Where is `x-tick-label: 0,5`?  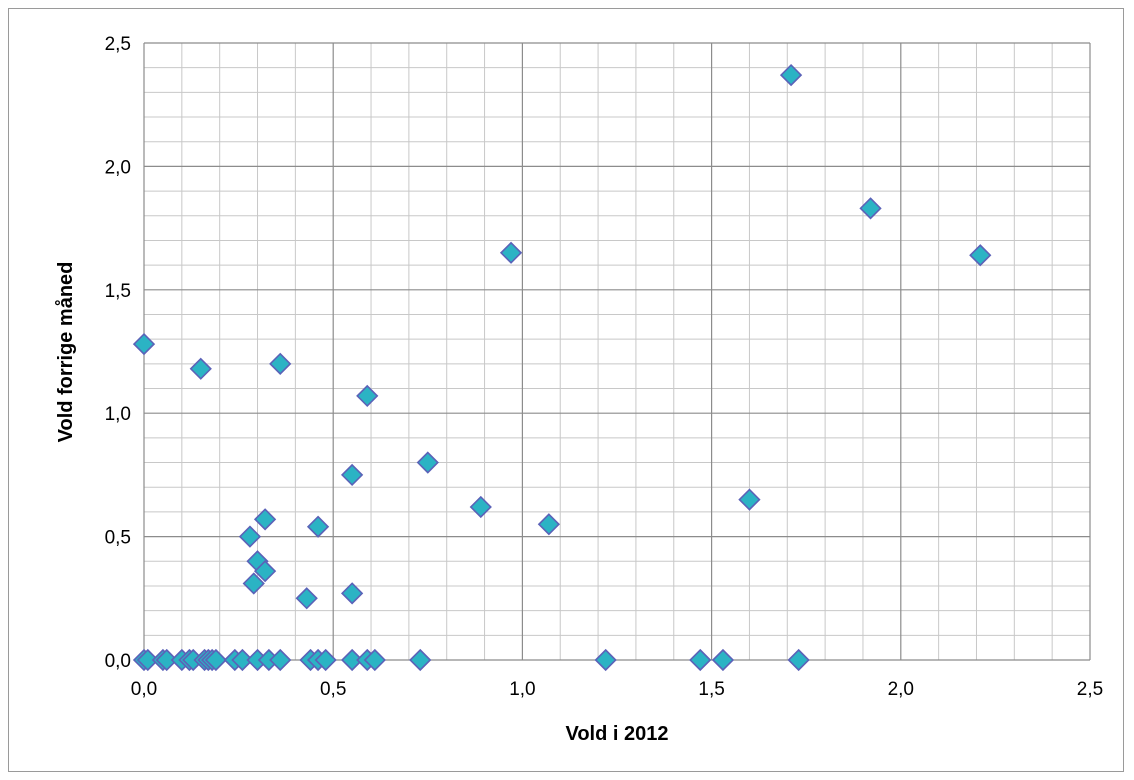 x-tick-label: 0,5 is located at coordinates (333, 689).